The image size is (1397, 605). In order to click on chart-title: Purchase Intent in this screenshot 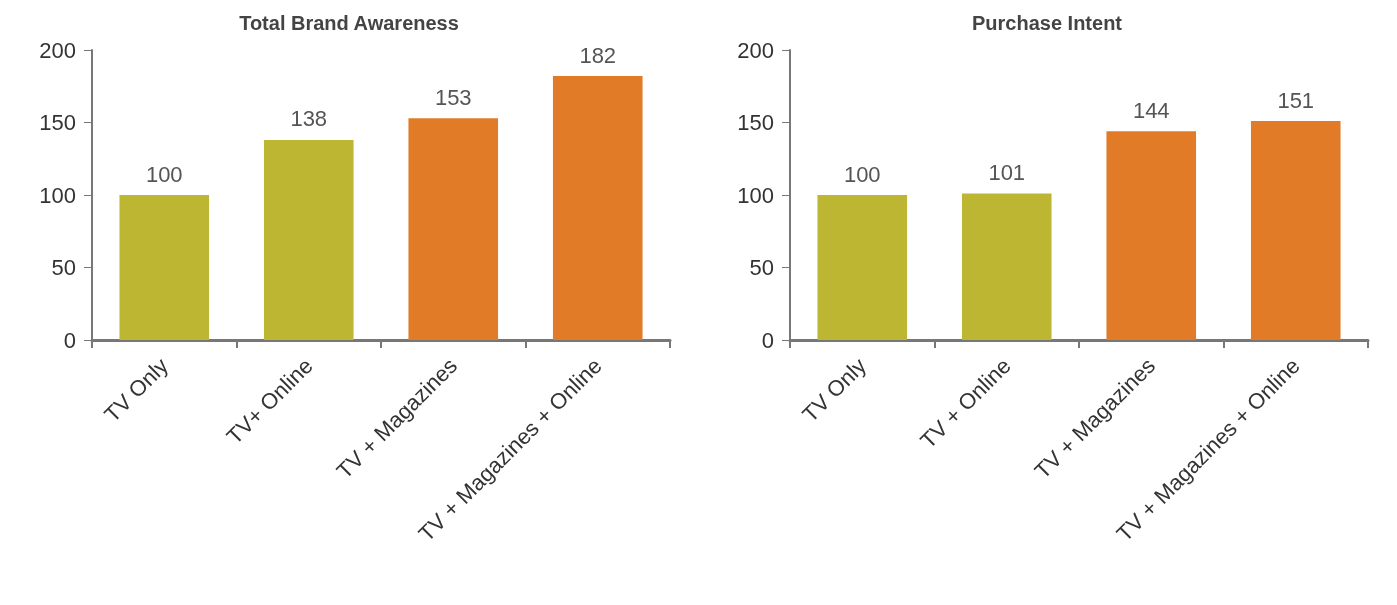, I will do `click(1047, 23)`.